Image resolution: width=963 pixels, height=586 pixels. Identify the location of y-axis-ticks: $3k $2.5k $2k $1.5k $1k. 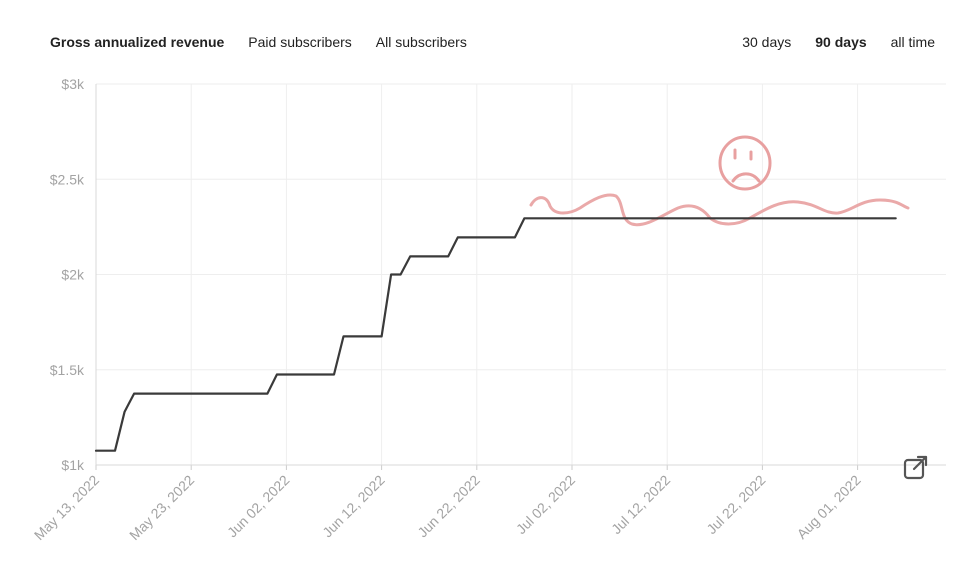
(67, 274).